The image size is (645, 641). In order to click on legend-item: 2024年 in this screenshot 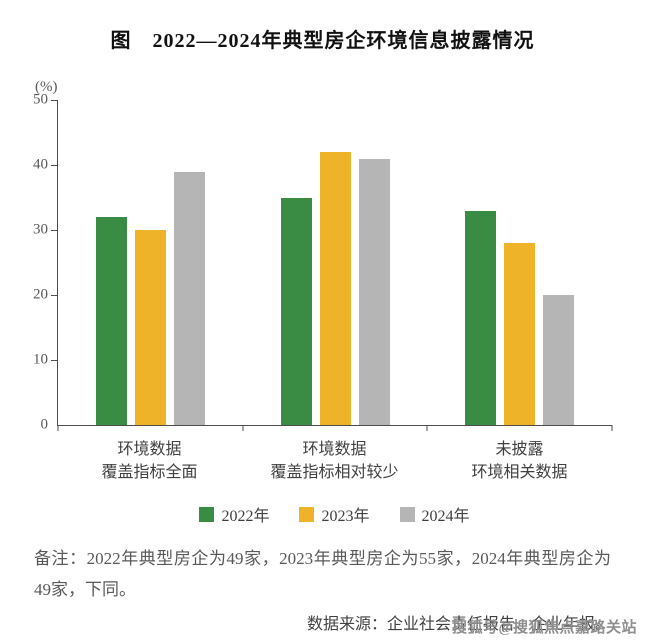, I will do `click(434, 514)`.